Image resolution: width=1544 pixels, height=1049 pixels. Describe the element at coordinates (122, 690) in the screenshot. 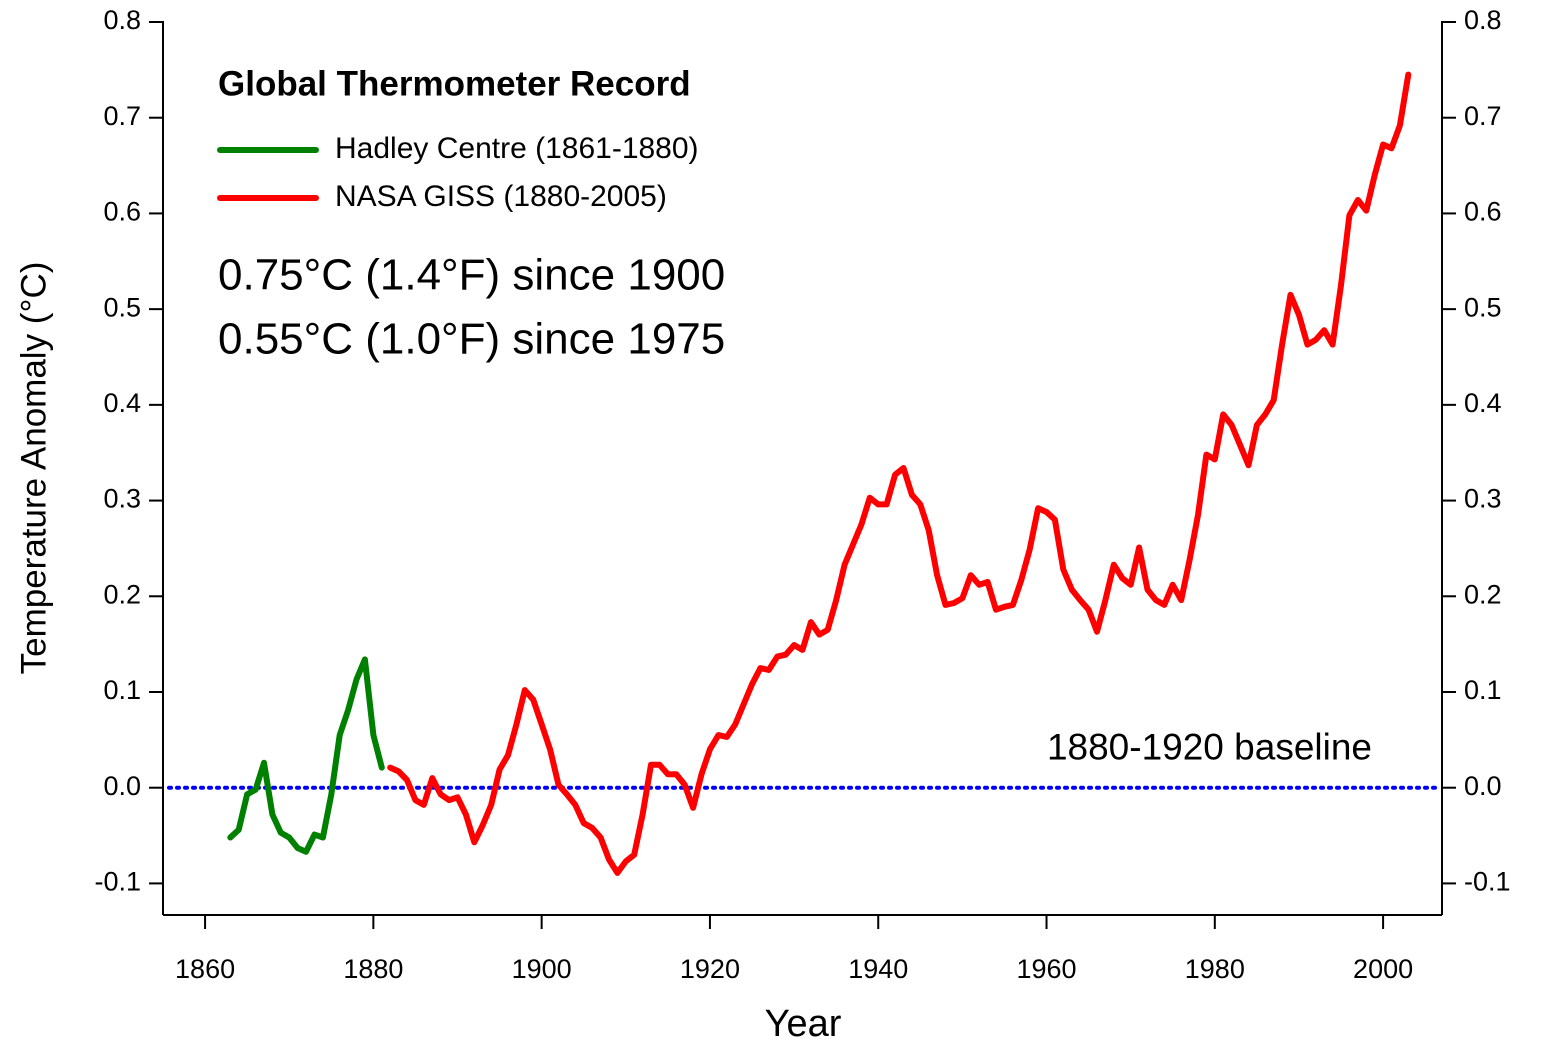

I see `y-tick-label: 0.1` at that location.